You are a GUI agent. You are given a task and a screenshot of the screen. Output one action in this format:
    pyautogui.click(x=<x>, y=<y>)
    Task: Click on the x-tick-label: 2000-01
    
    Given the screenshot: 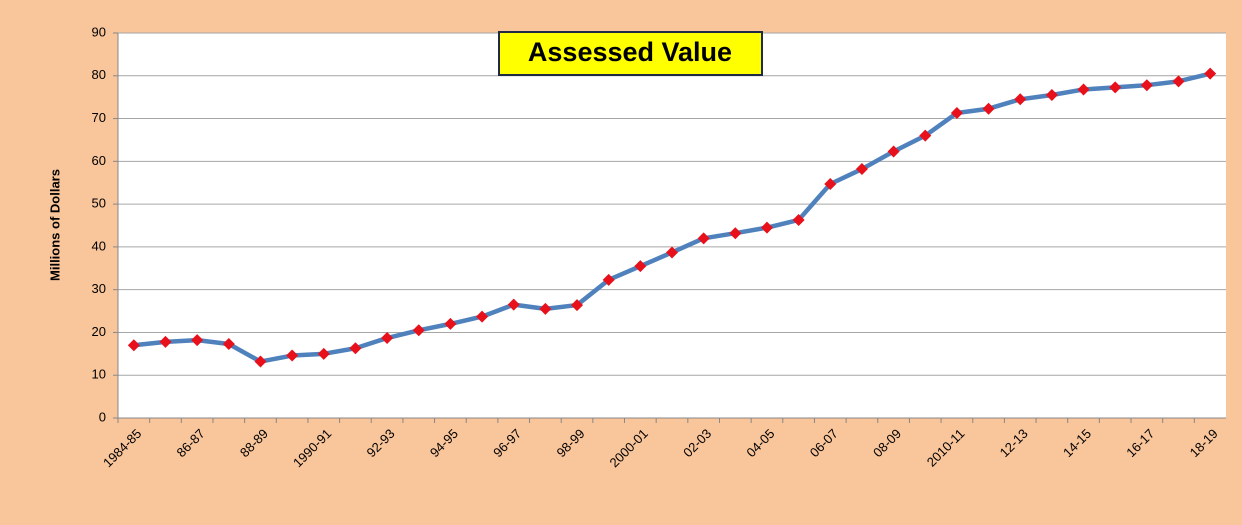 What is the action you would take?
    pyautogui.click(x=629, y=448)
    